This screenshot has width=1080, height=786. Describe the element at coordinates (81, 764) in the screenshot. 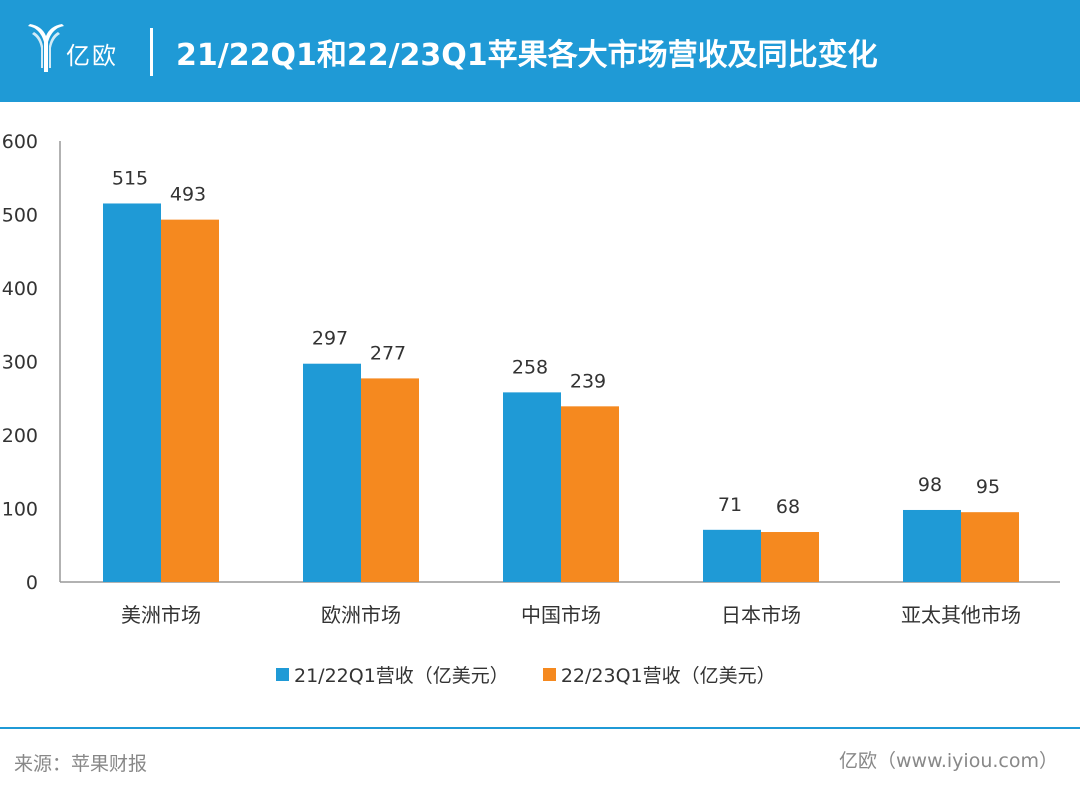

I see `source-note: 来源：苹果财报` at that location.